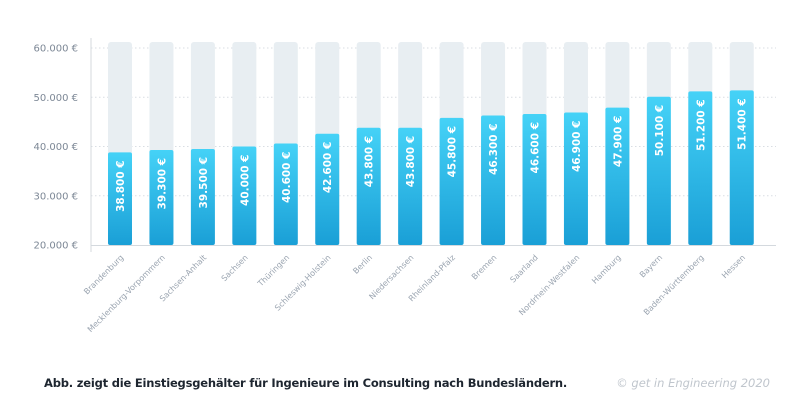 This screenshot has height=403, width=806. What do you see at coordinates (618, 141) in the screenshot?
I see `bar-value-label: 47.900 €` at bounding box center [618, 141].